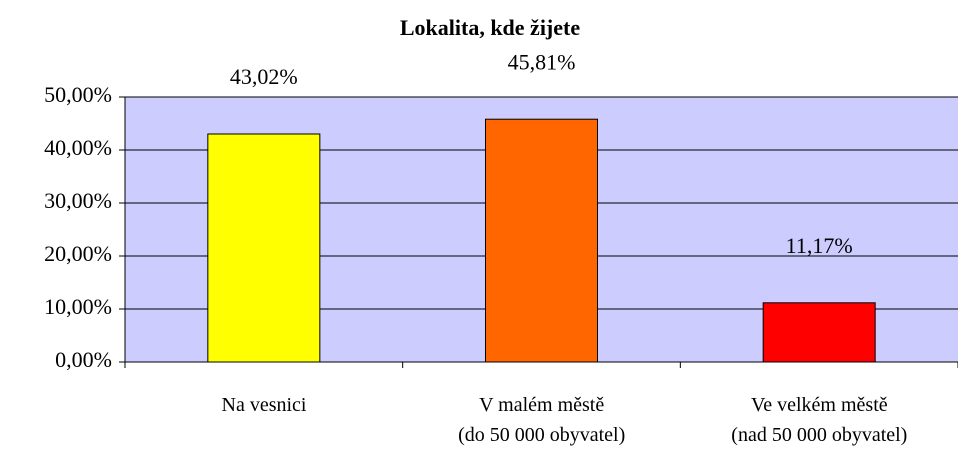 Image resolution: width=958 pixels, height=450 pixels. What do you see at coordinates (78, 306) in the screenshot?
I see `y-tick-label: 10,00%` at bounding box center [78, 306].